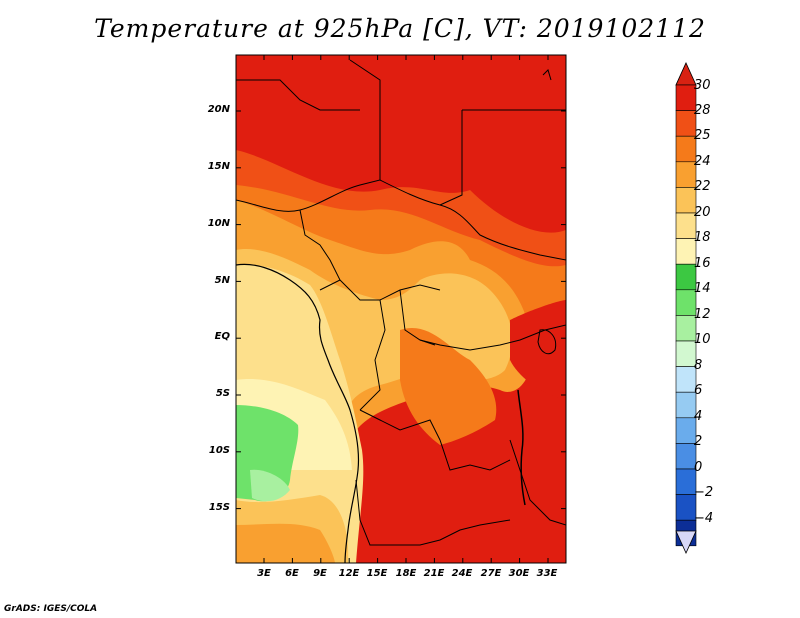 This screenshot has width=800, height=618. Describe the element at coordinates (218, 166) in the screenshot. I see `lat-label-15n: 15N` at that location.